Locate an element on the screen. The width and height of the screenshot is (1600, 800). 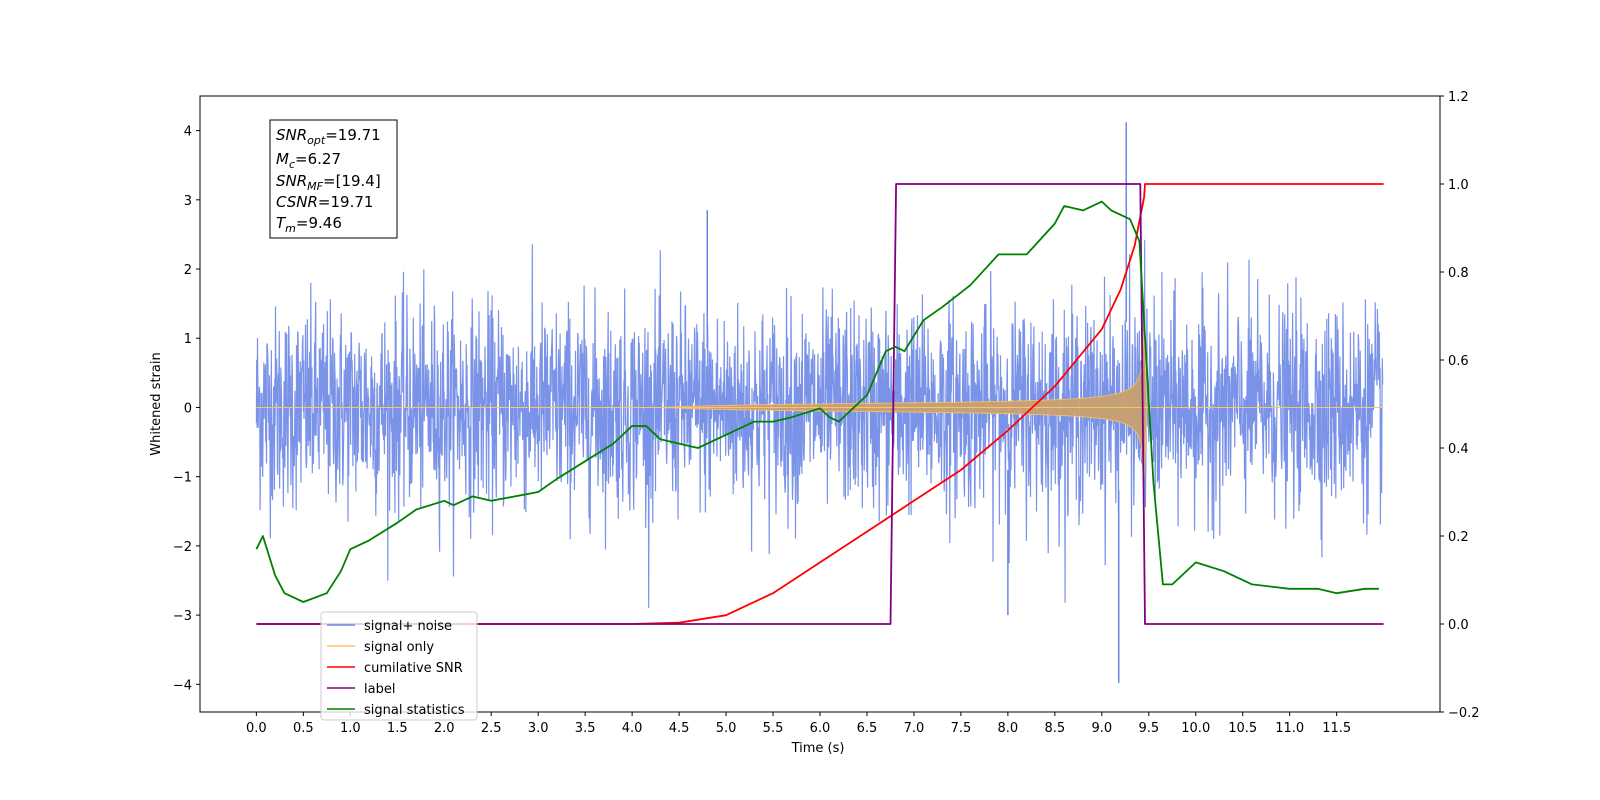
legend-label-signal-only: signal only is located at coordinates (399, 647).